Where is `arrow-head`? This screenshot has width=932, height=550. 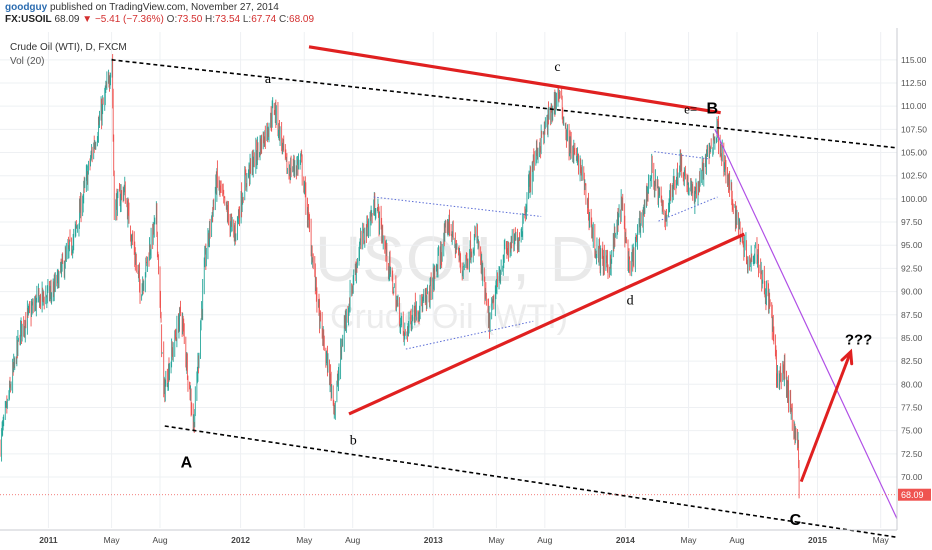 arrow-head is located at coordinates (847, 357).